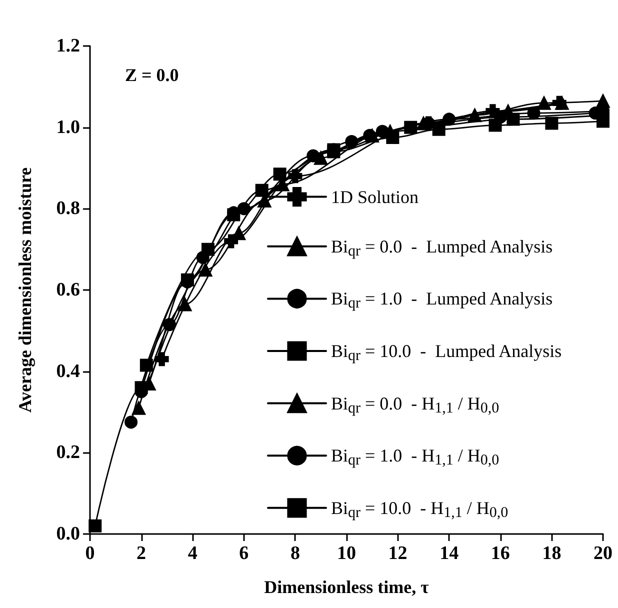 This screenshot has height=608, width=618. I want to click on x-tick-label: 6, so click(244, 553).